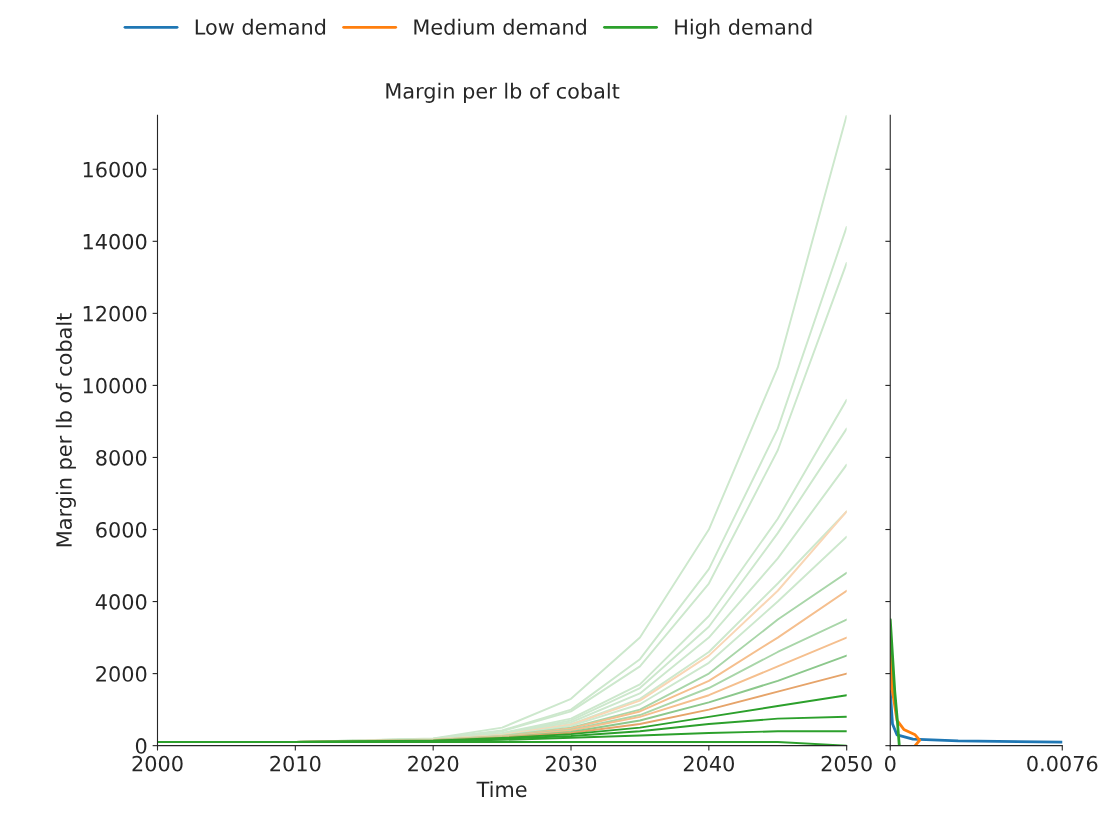 The image size is (1117, 835). What do you see at coordinates (571, 763) in the screenshot?
I see `x-tick-label: 2030` at bounding box center [571, 763].